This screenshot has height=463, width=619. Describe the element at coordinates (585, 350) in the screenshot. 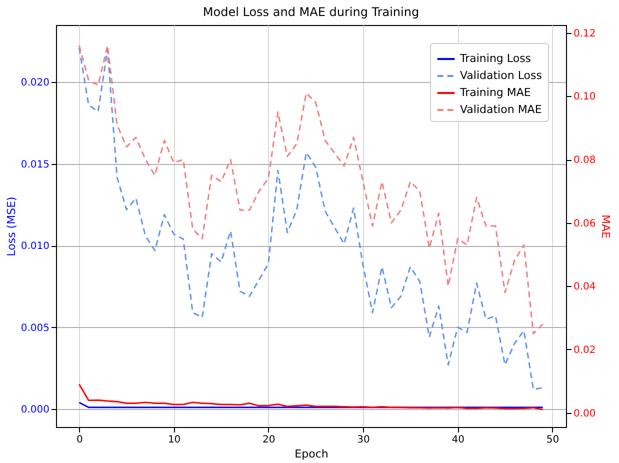

I see `y2-tick-label: 0.02` at that location.